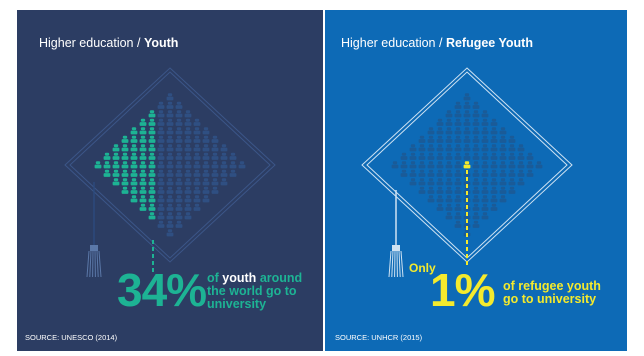 The height and width of the screenshot is (356, 644). What do you see at coordinates (396, 261) in the screenshot?
I see `tassel-icon` at bounding box center [396, 261].